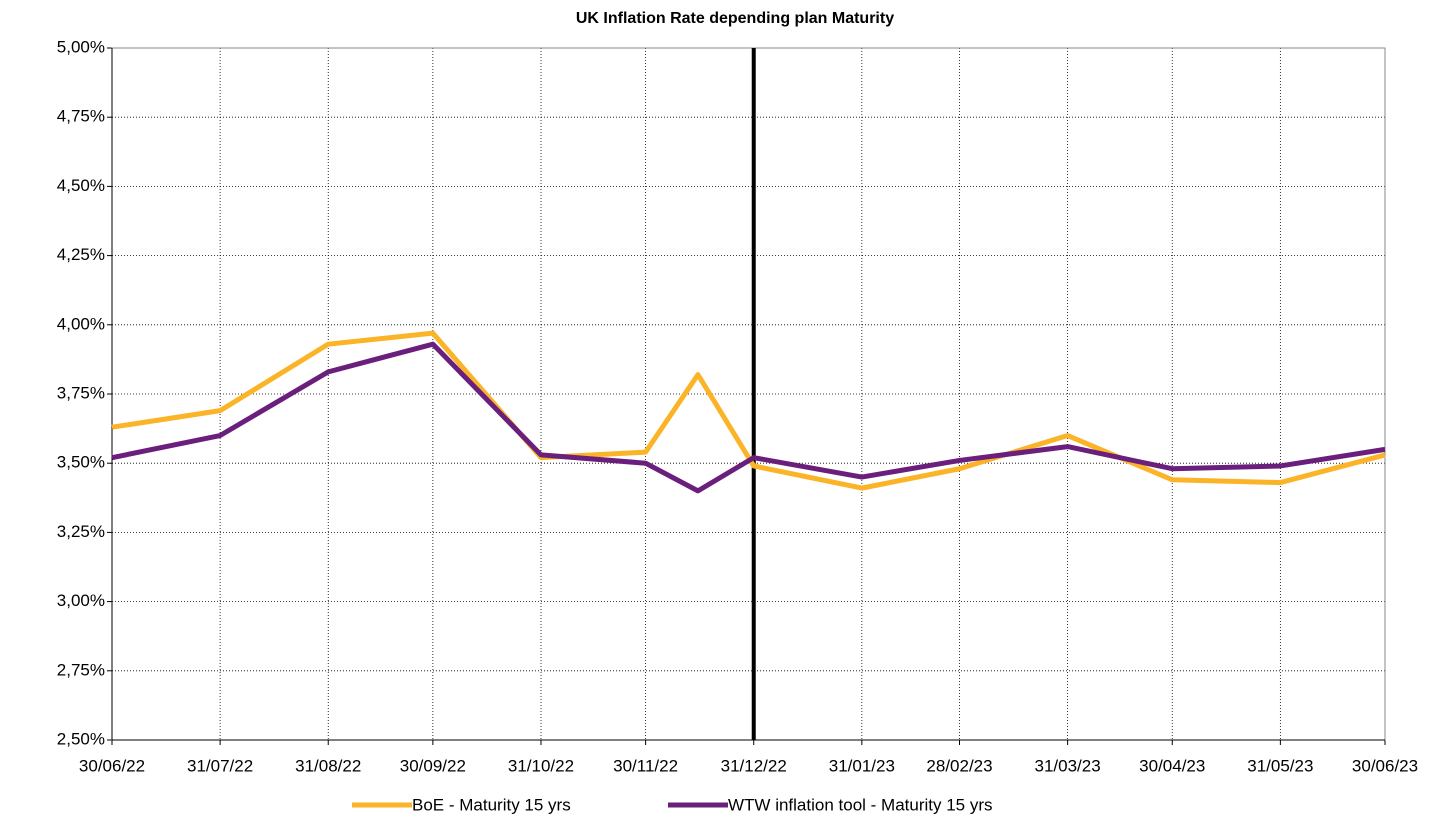 The height and width of the screenshot is (822, 1453). Describe the element at coordinates (81, 323) in the screenshot. I see `y-tick-label: 4,00%` at that location.